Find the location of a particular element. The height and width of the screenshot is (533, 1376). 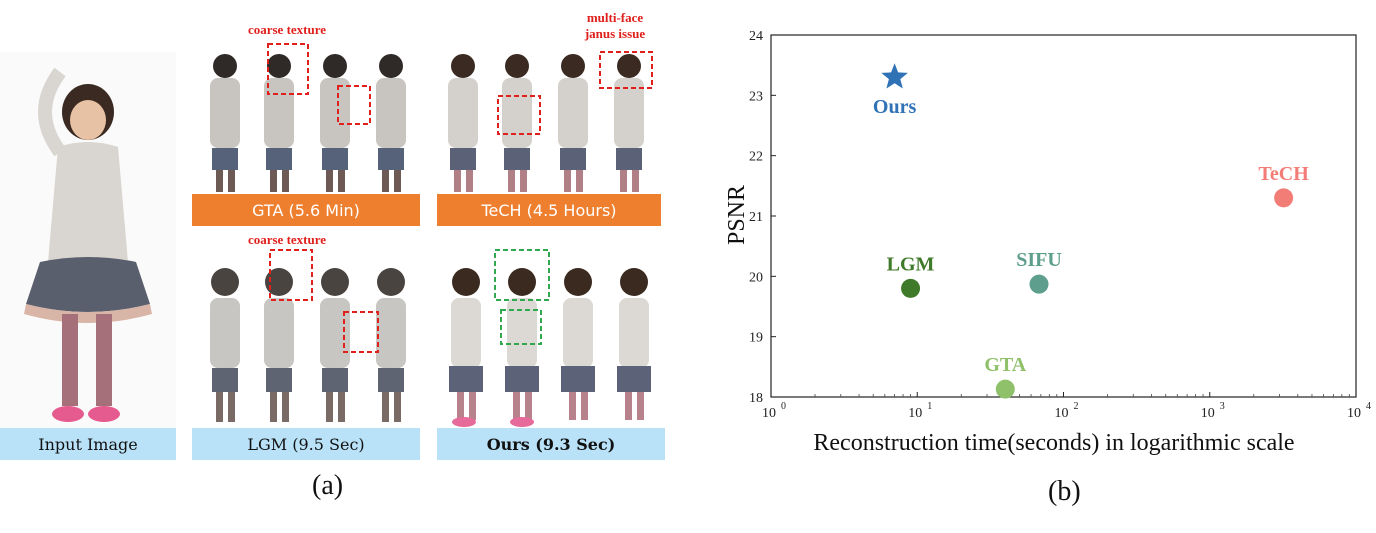

input-image is located at coordinates (88, 240).